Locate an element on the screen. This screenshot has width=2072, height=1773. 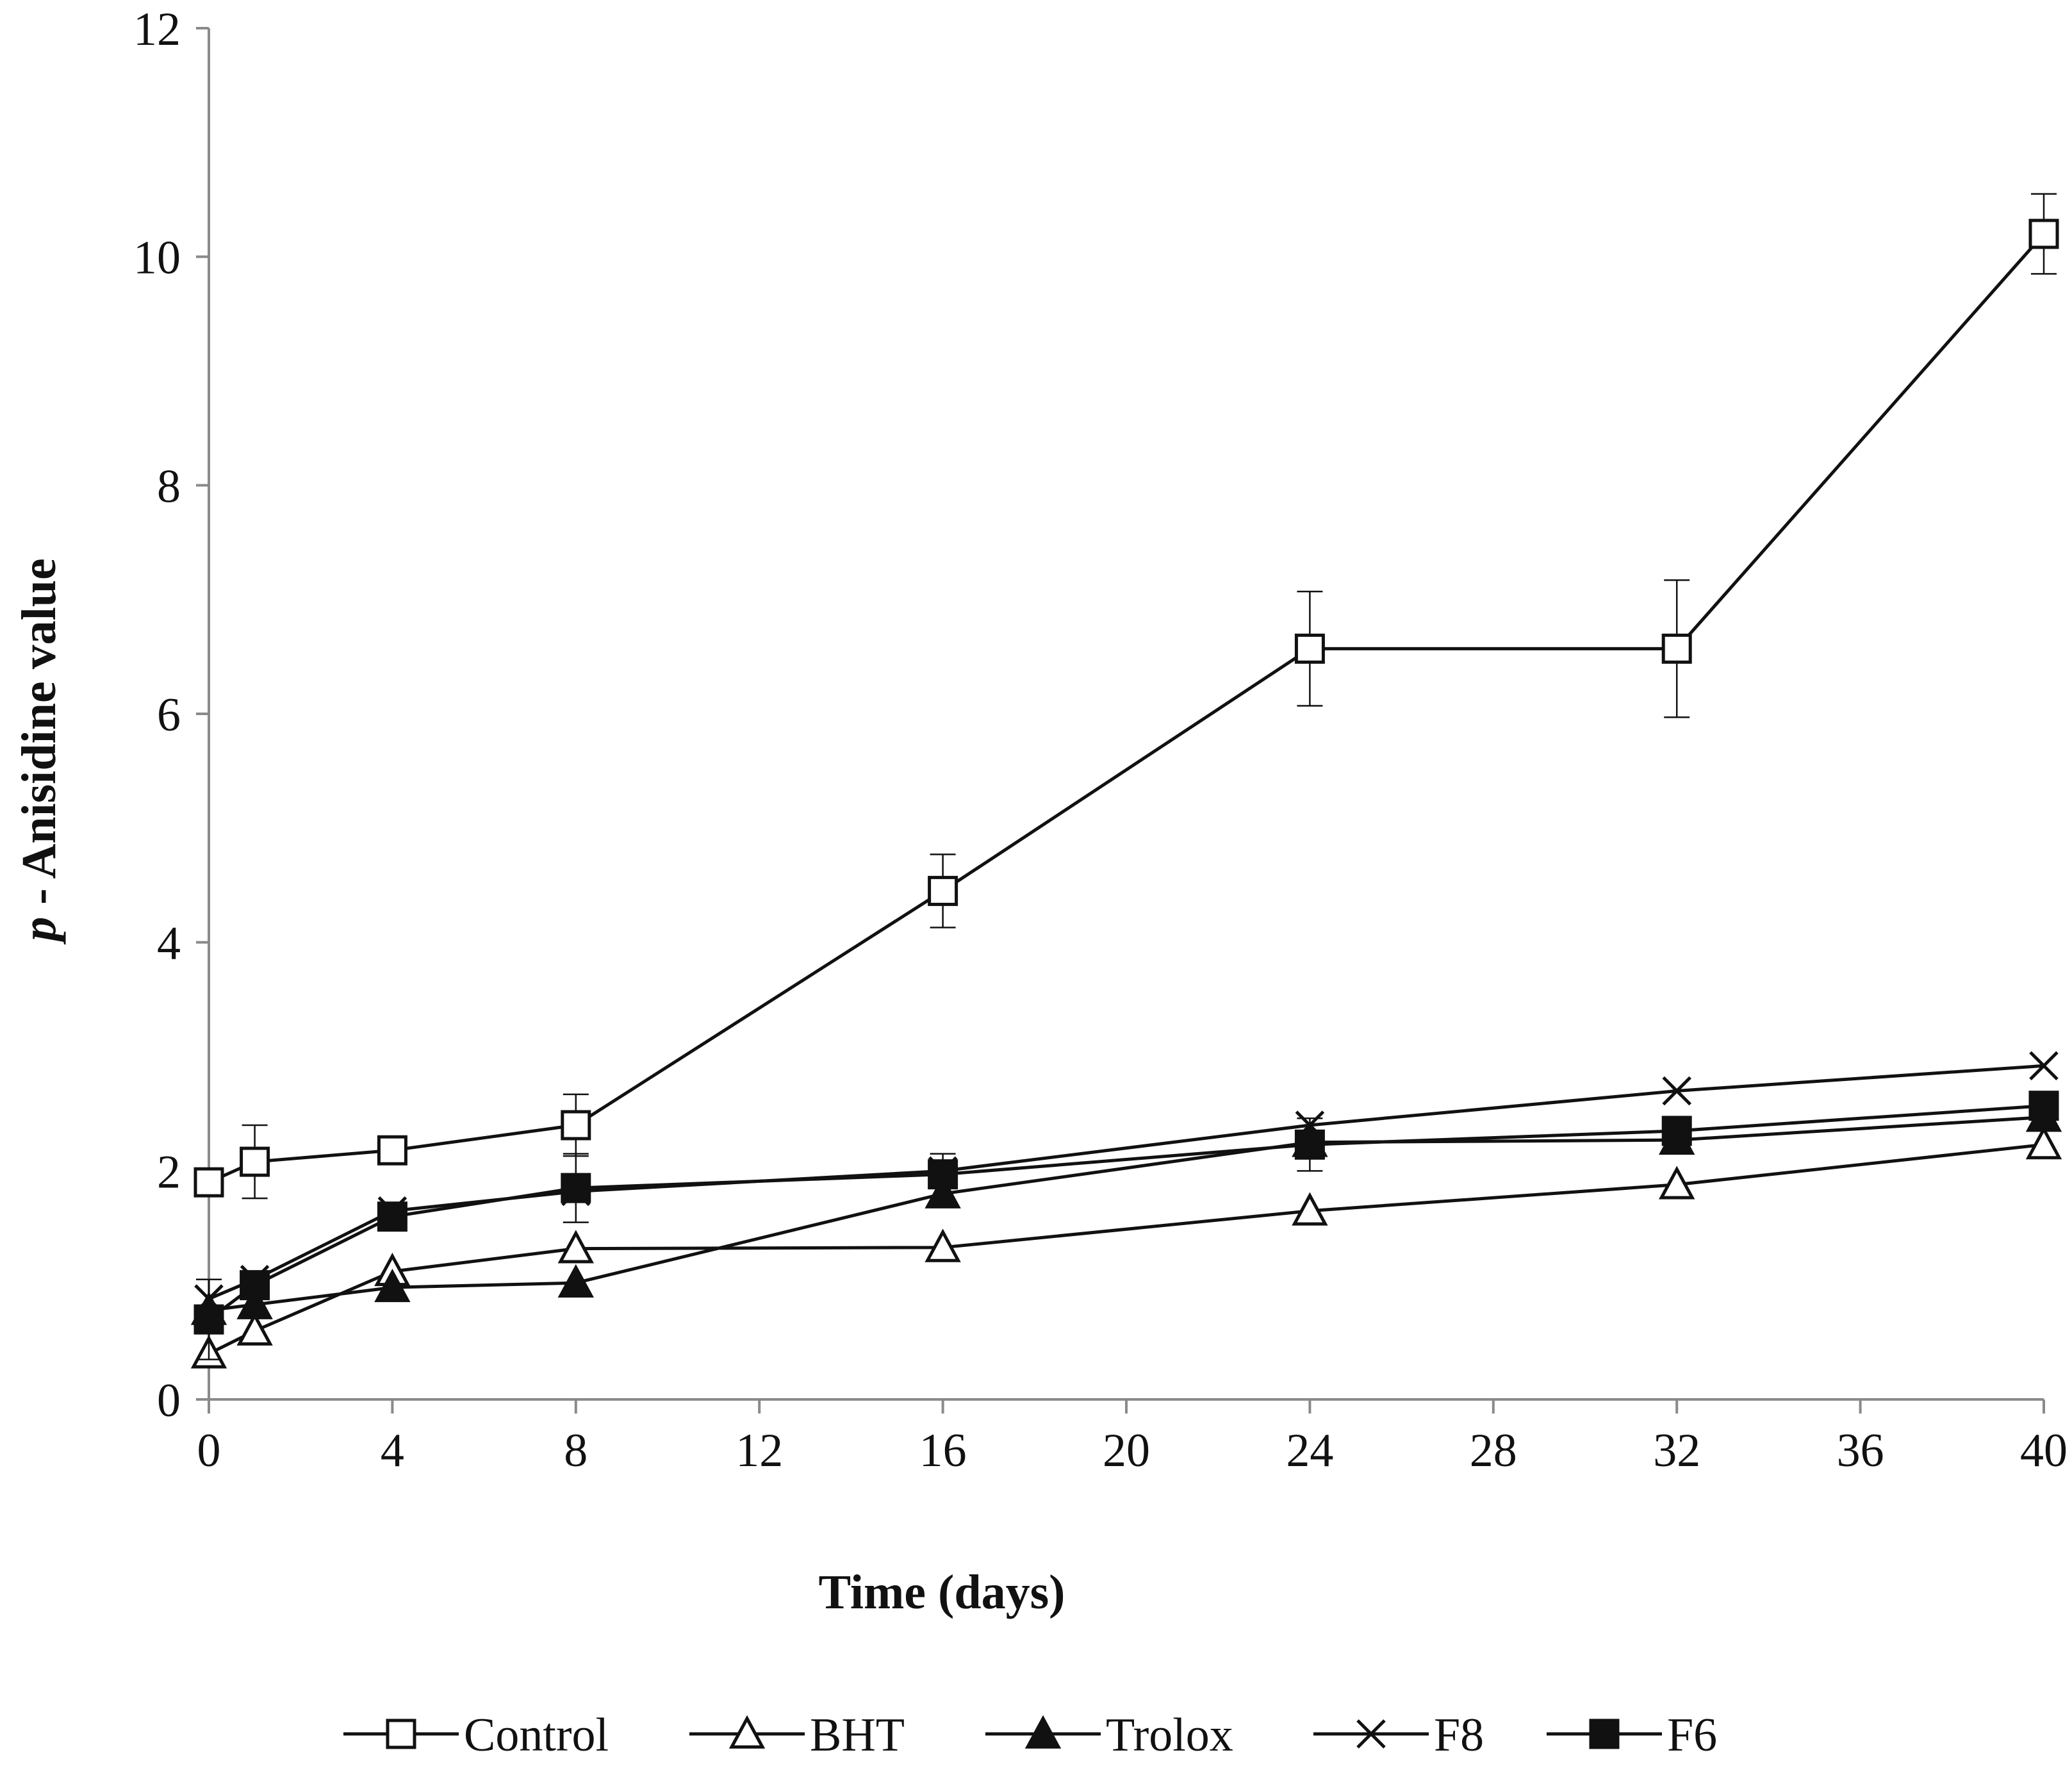
series-bht is located at coordinates (1126, 1247).